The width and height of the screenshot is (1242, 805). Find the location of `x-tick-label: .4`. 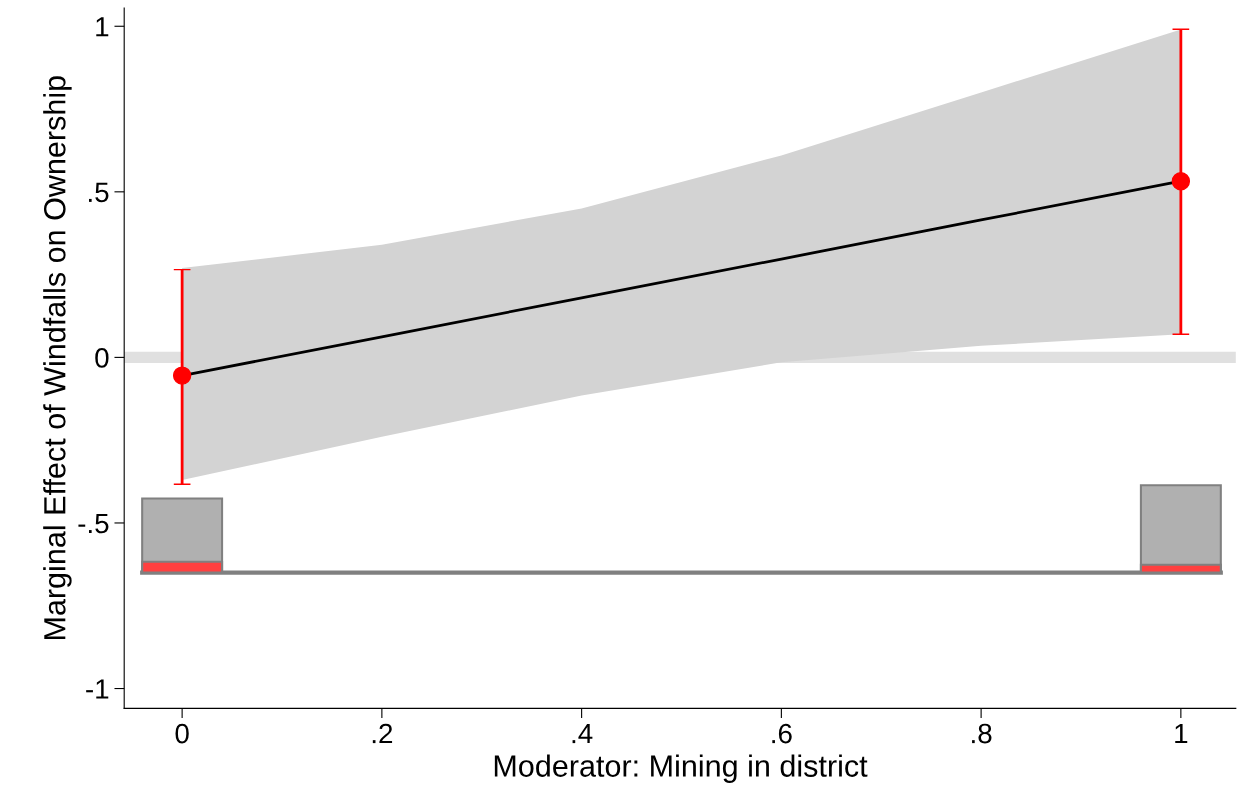

x-tick-label: .4 is located at coordinates (582, 734).